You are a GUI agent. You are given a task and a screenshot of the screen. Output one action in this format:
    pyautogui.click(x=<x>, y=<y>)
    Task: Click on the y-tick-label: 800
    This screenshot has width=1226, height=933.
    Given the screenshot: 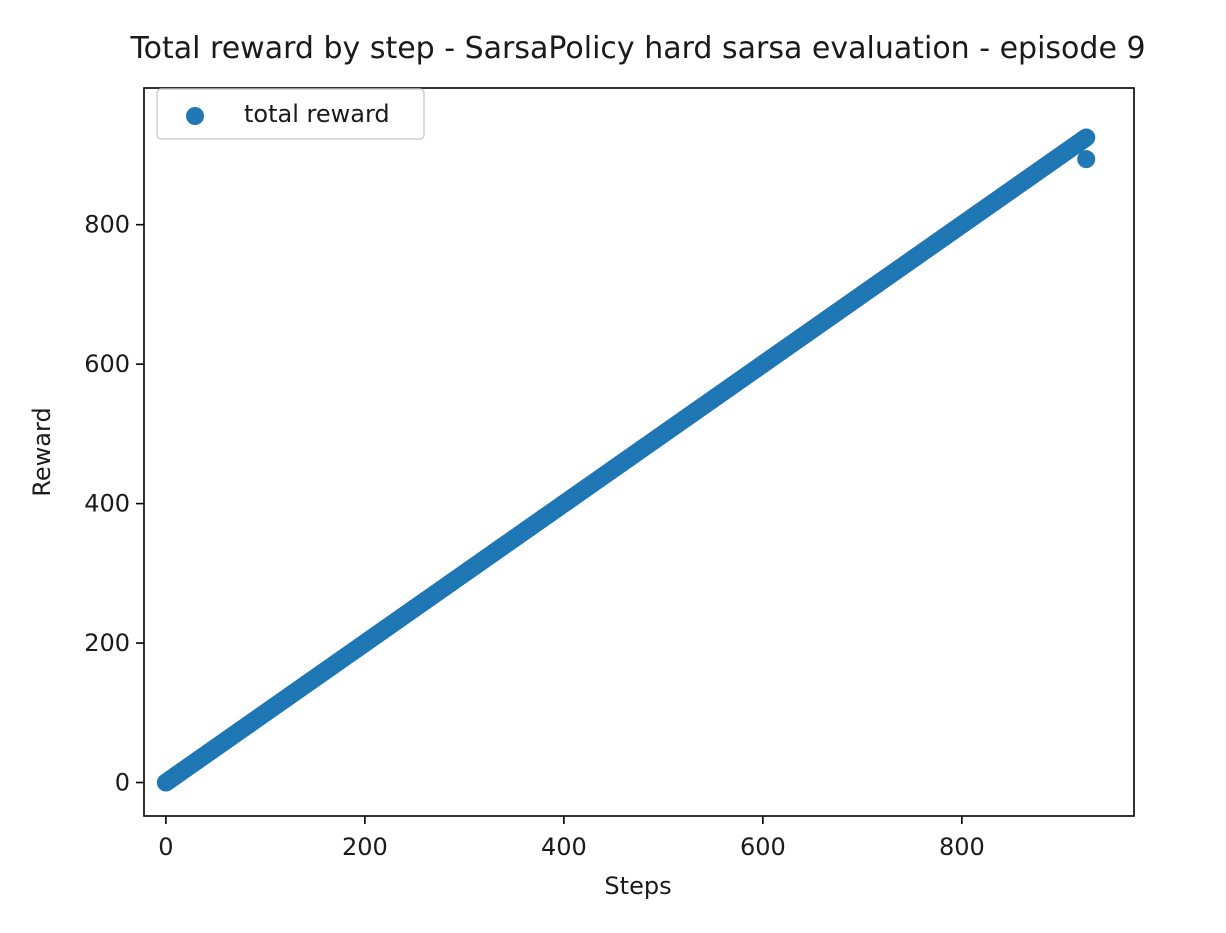 What is the action you would take?
    pyautogui.click(x=107, y=225)
    